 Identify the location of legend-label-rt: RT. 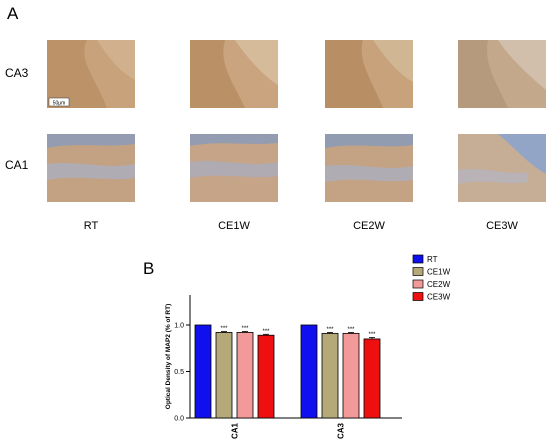
(432, 259).